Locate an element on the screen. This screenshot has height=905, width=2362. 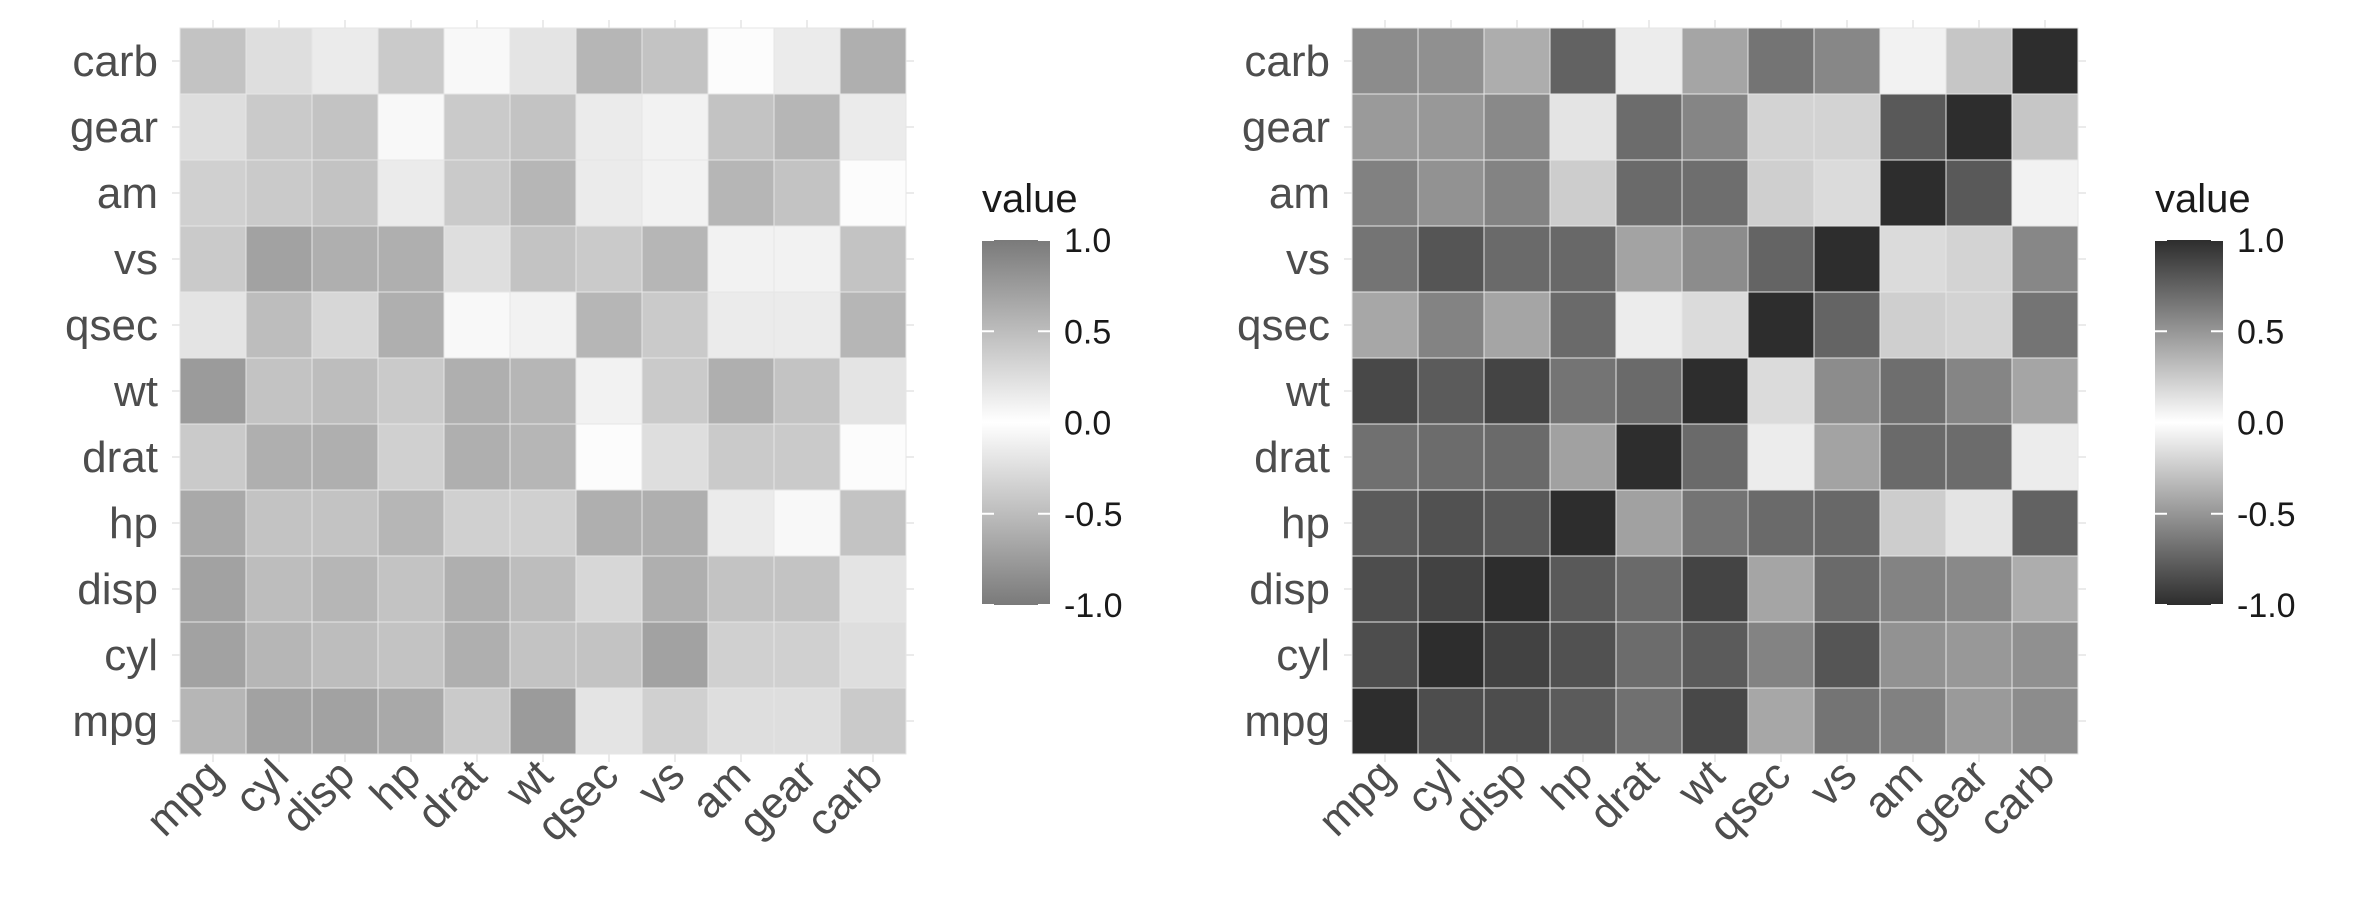
right-legend: value 1.0 0.5 0.0 -0.5 -1.0 is located at coordinates (2225, 401).